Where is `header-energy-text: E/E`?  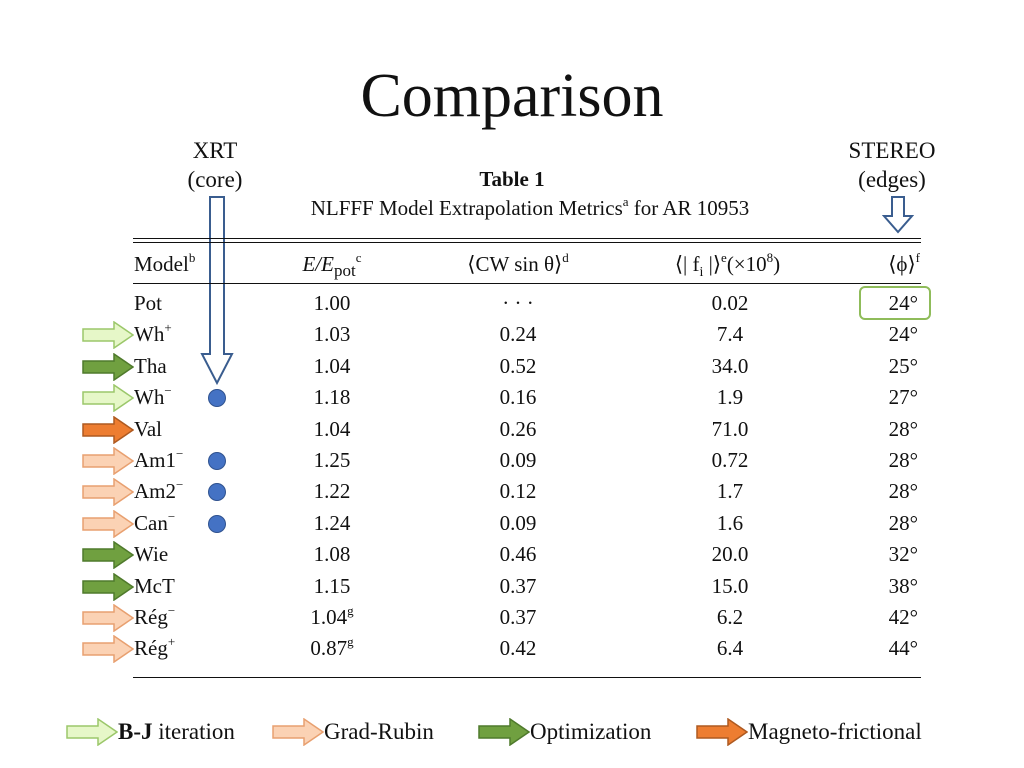
header-energy-text: E/E is located at coordinates (318, 264).